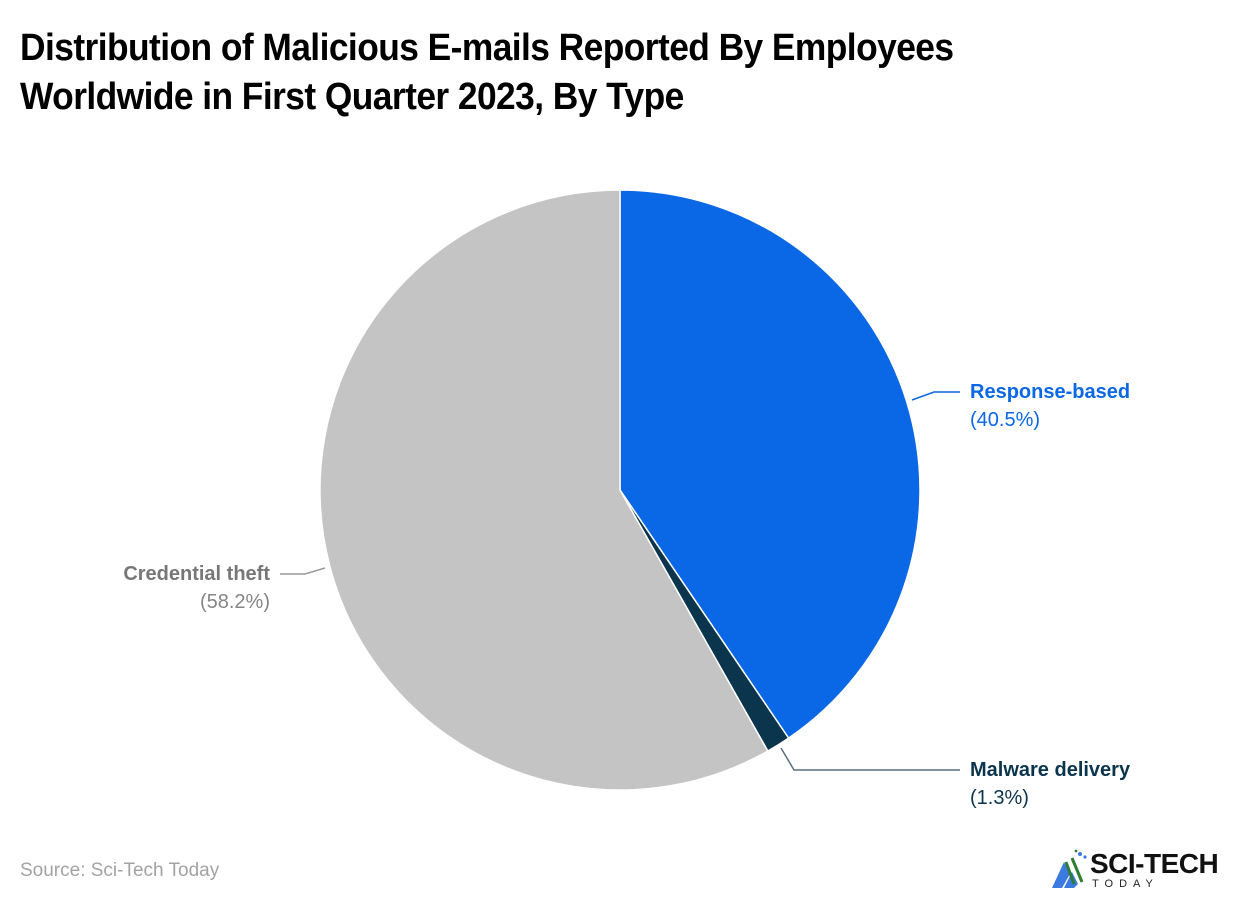 The image size is (1240, 906). What do you see at coordinates (770, 464) in the screenshot?
I see `slice-response-based` at bounding box center [770, 464].